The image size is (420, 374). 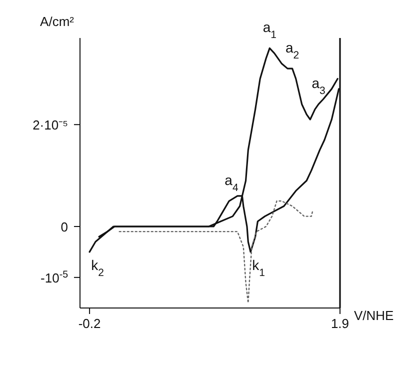 I want to click on y-tick-label: 0, so click(x=64, y=226).